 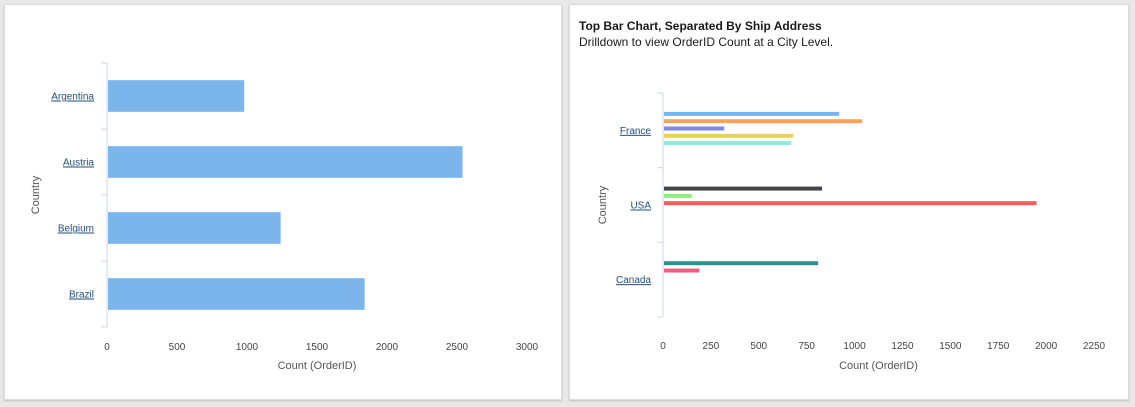 What do you see at coordinates (81, 295) in the screenshot?
I see `category-label-brazil: Brazil` at bounding box center [81, 295].